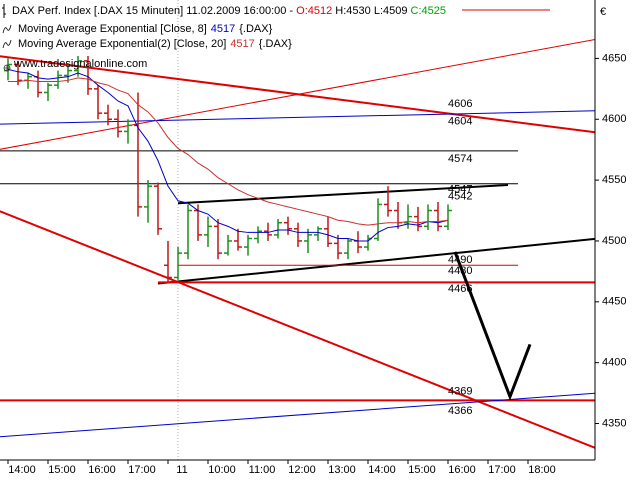 This screenshot has width=640, height=480. I want to click on legend-name: Moving Average Exponential [Close, 8], so click(112, 29).